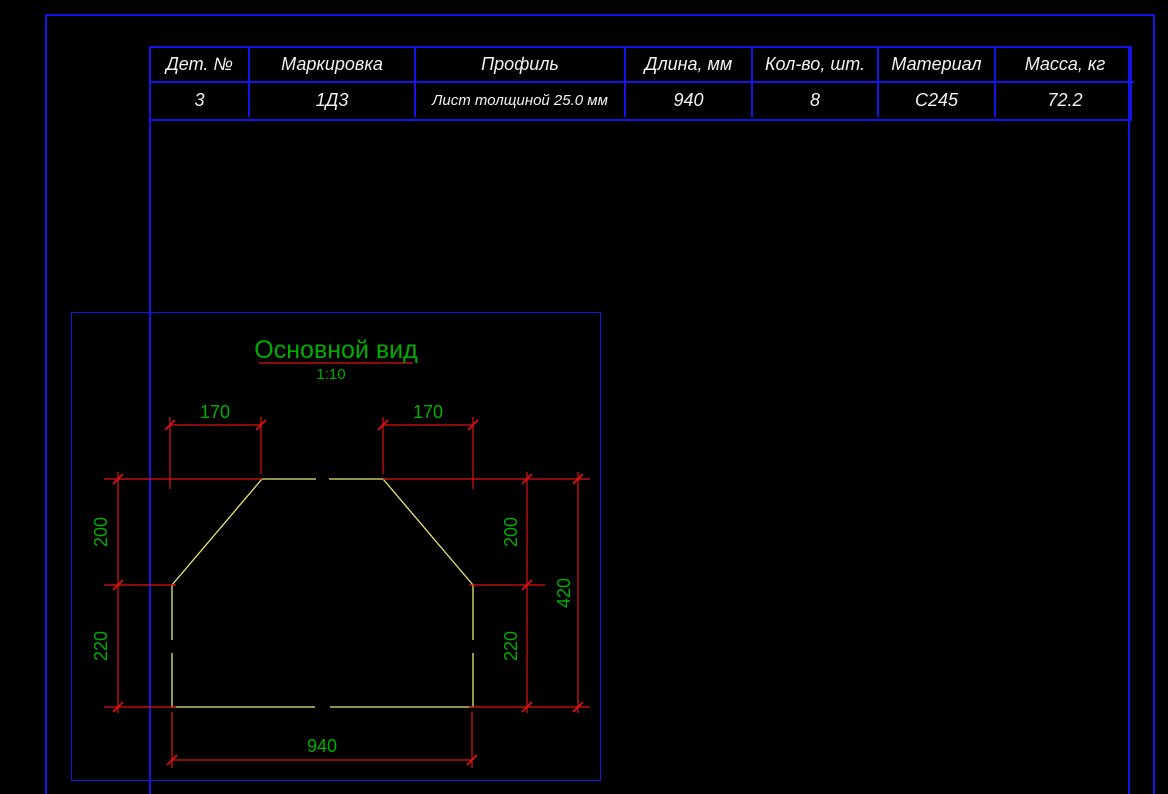  What do you see at coordinates (1154, 404) in the screenshot?
I see `outer-frame-right` at bounding box center [1154, 404].